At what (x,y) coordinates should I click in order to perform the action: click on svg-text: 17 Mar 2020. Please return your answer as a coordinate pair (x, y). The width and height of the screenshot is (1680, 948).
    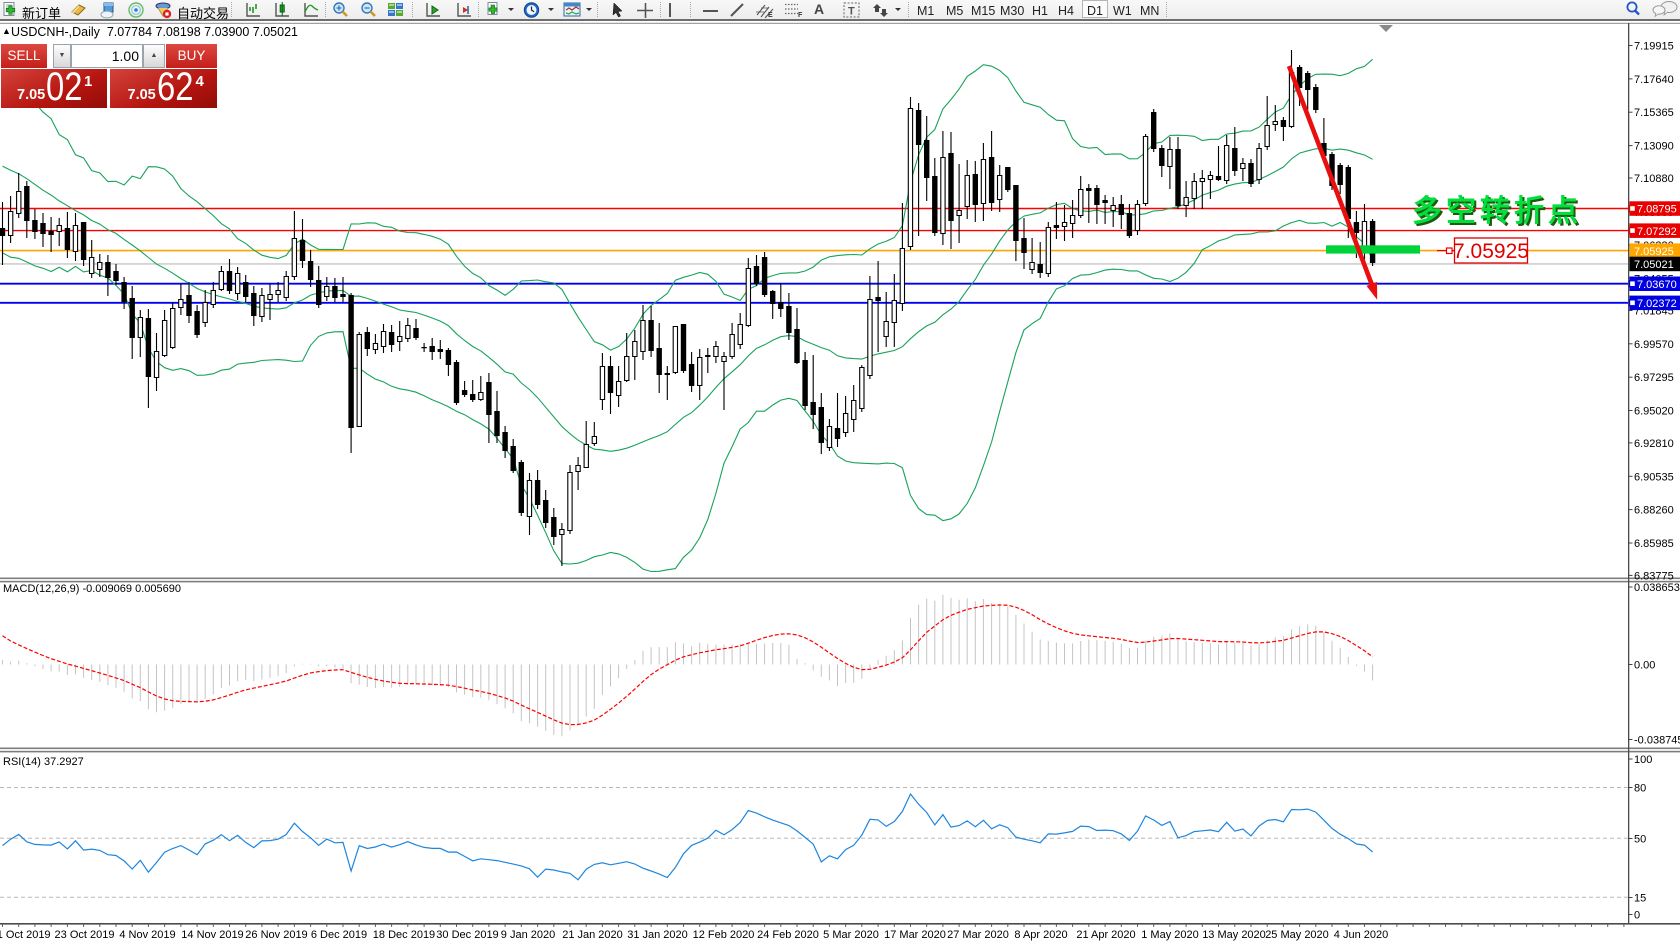
    Looking at the image, I should click on (915, 935).